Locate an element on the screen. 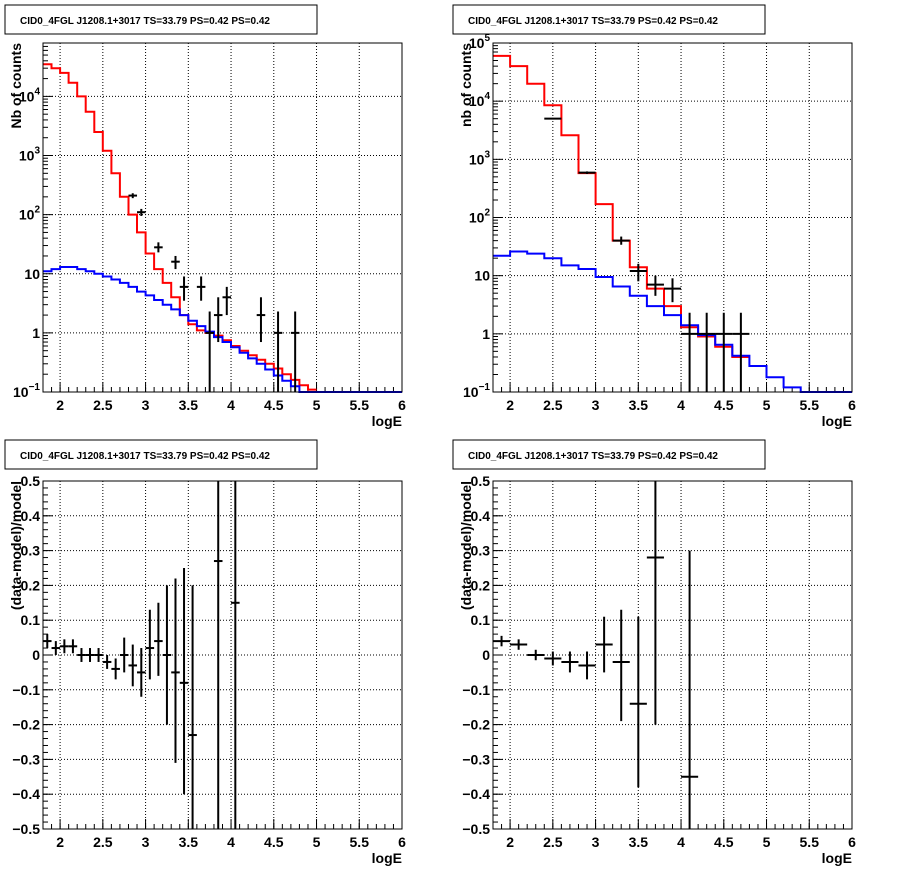 This screenshot has height=875, width=898. y-tick-label: 1 is located at coordinates (36, 333).